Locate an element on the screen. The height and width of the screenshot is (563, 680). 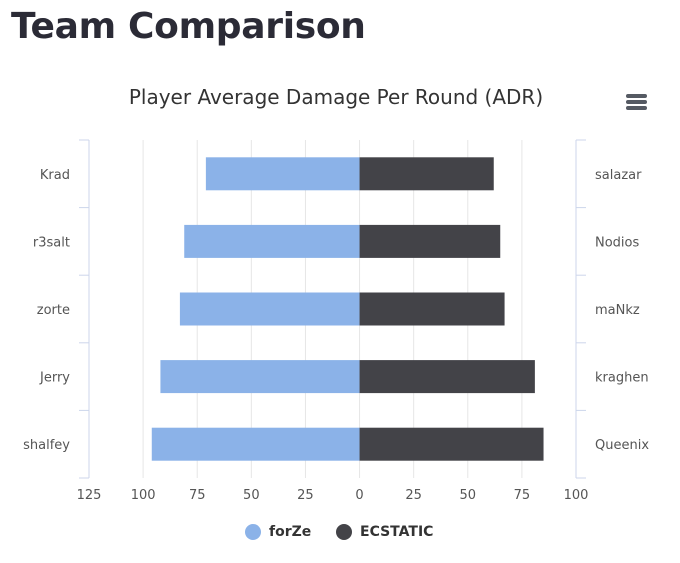
bar-forze-r3salt is located at coordinates (272, 241).